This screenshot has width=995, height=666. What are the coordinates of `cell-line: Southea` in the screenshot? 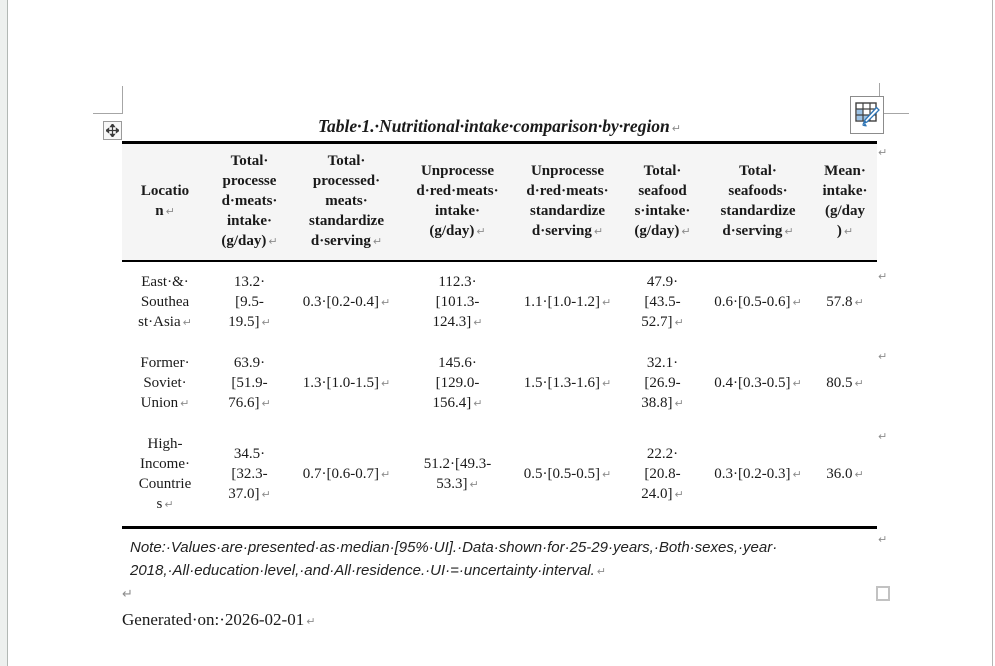 It's located at (165, 302).